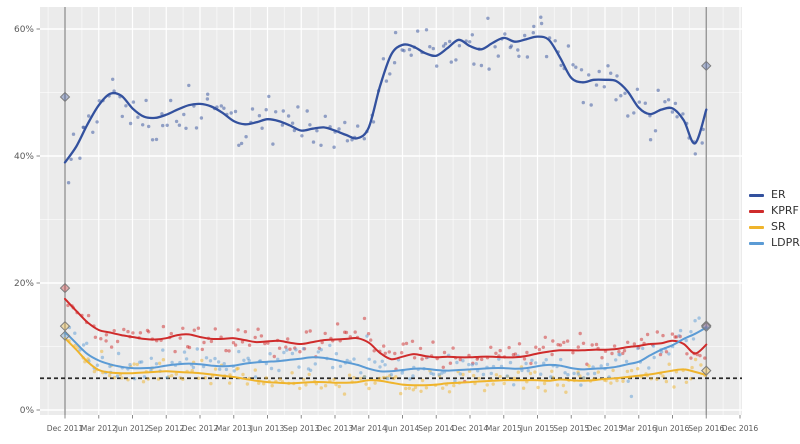  Describe the element at coordinates (166, 428) in the screenshot. I see `x-tick-label: Sep 2012` at that location.